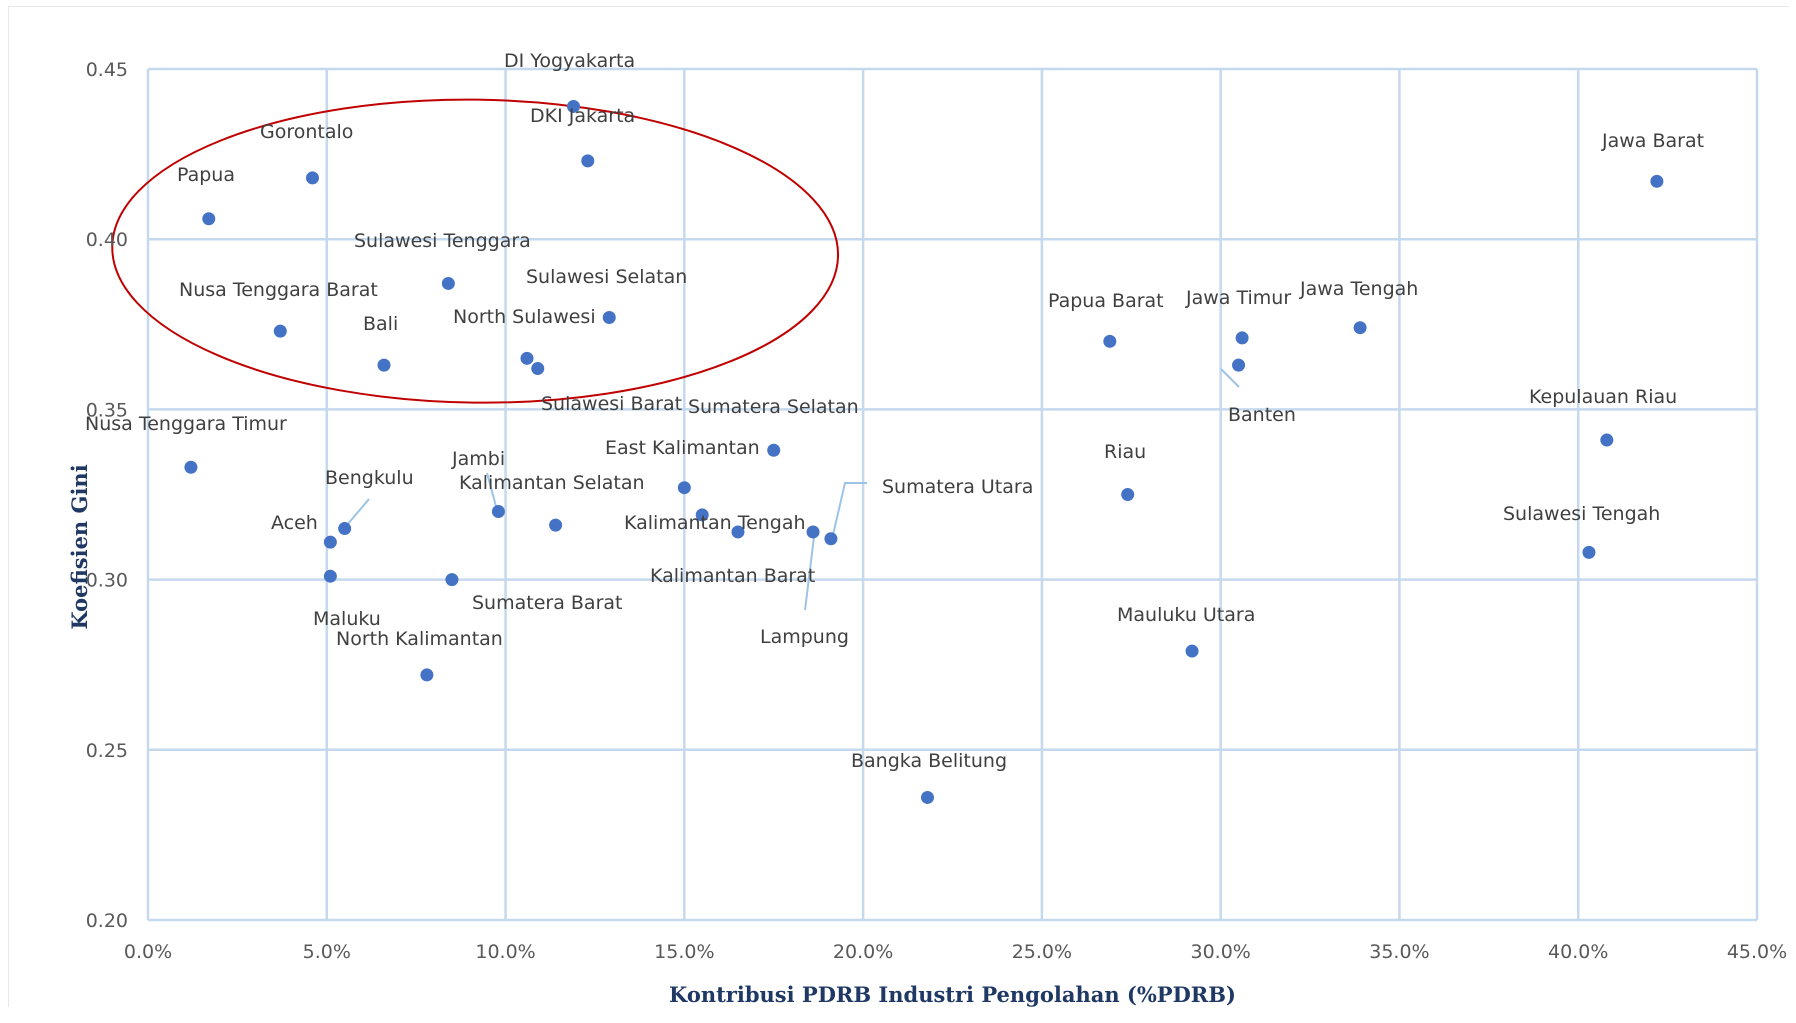 The height and width of the screenshot is (1023, 1796). I want to click on point-mauluku-utara, so click(1192, 651).